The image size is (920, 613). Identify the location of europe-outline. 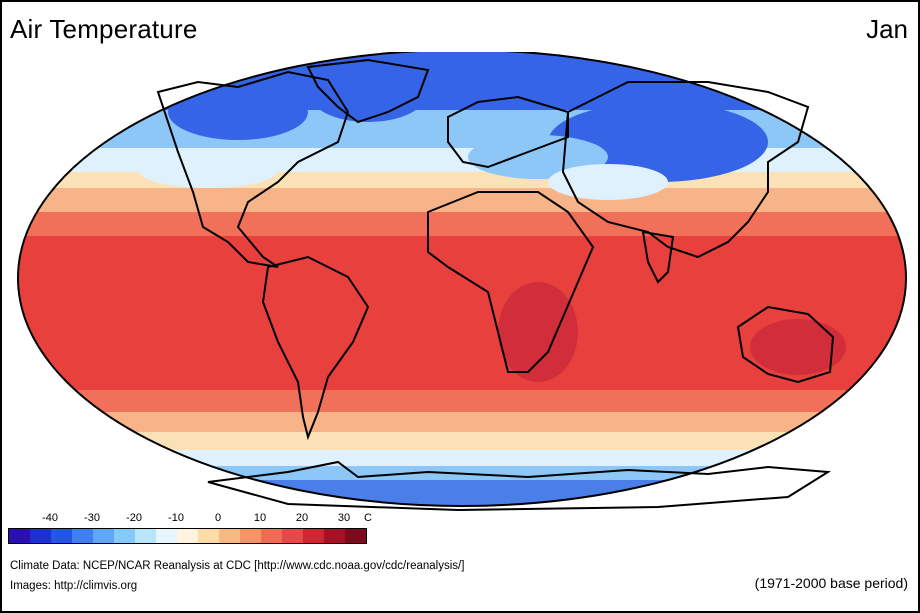
(508, 132).